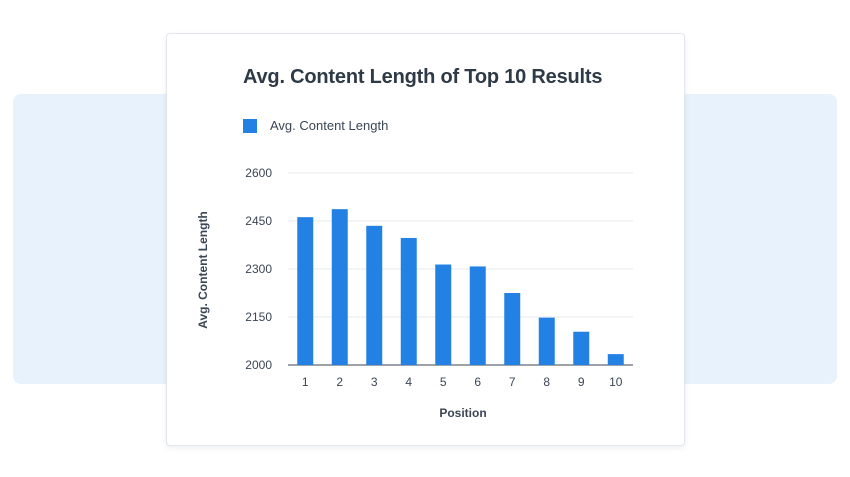 The image size is (850, 477). I want to click on x-tick-label: 2, so click(339, 382).